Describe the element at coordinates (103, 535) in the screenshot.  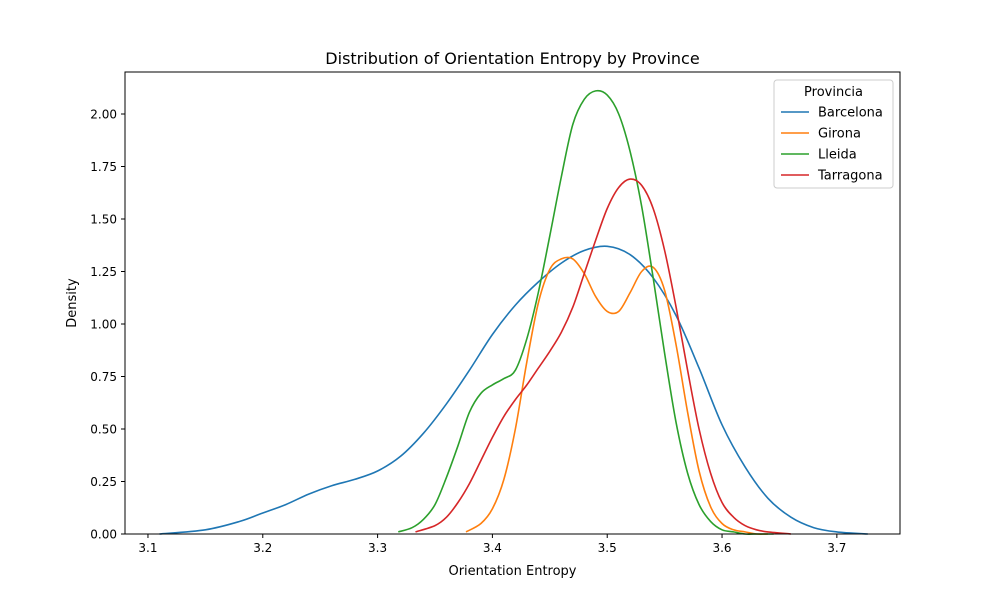
I see `y-tick-label: 0.00` at that location.